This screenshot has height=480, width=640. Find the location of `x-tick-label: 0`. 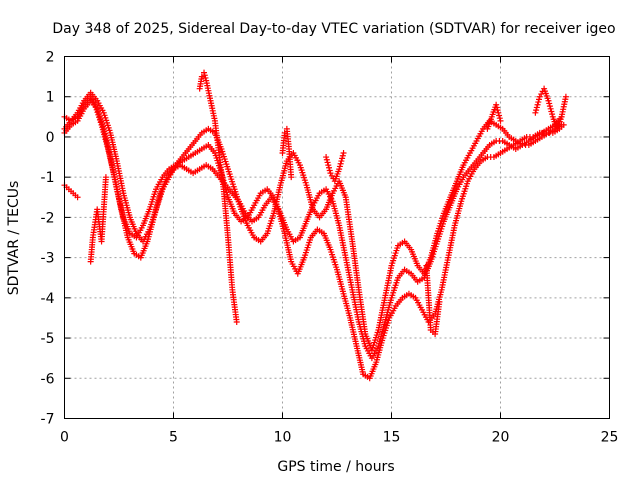

x-tick-label: 0 is located at coordinates (64, 438).